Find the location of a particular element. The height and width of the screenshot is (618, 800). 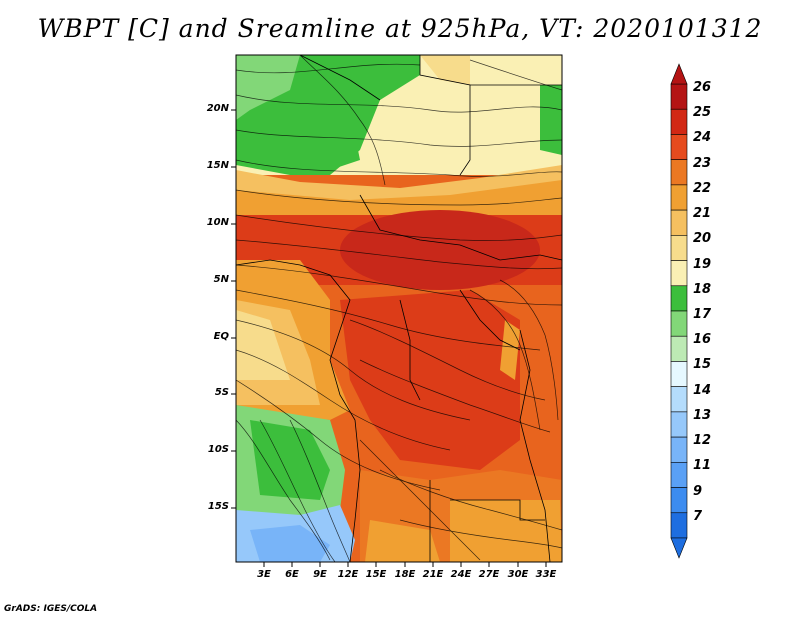

lat-ticks is located at coordinates (233, 309).